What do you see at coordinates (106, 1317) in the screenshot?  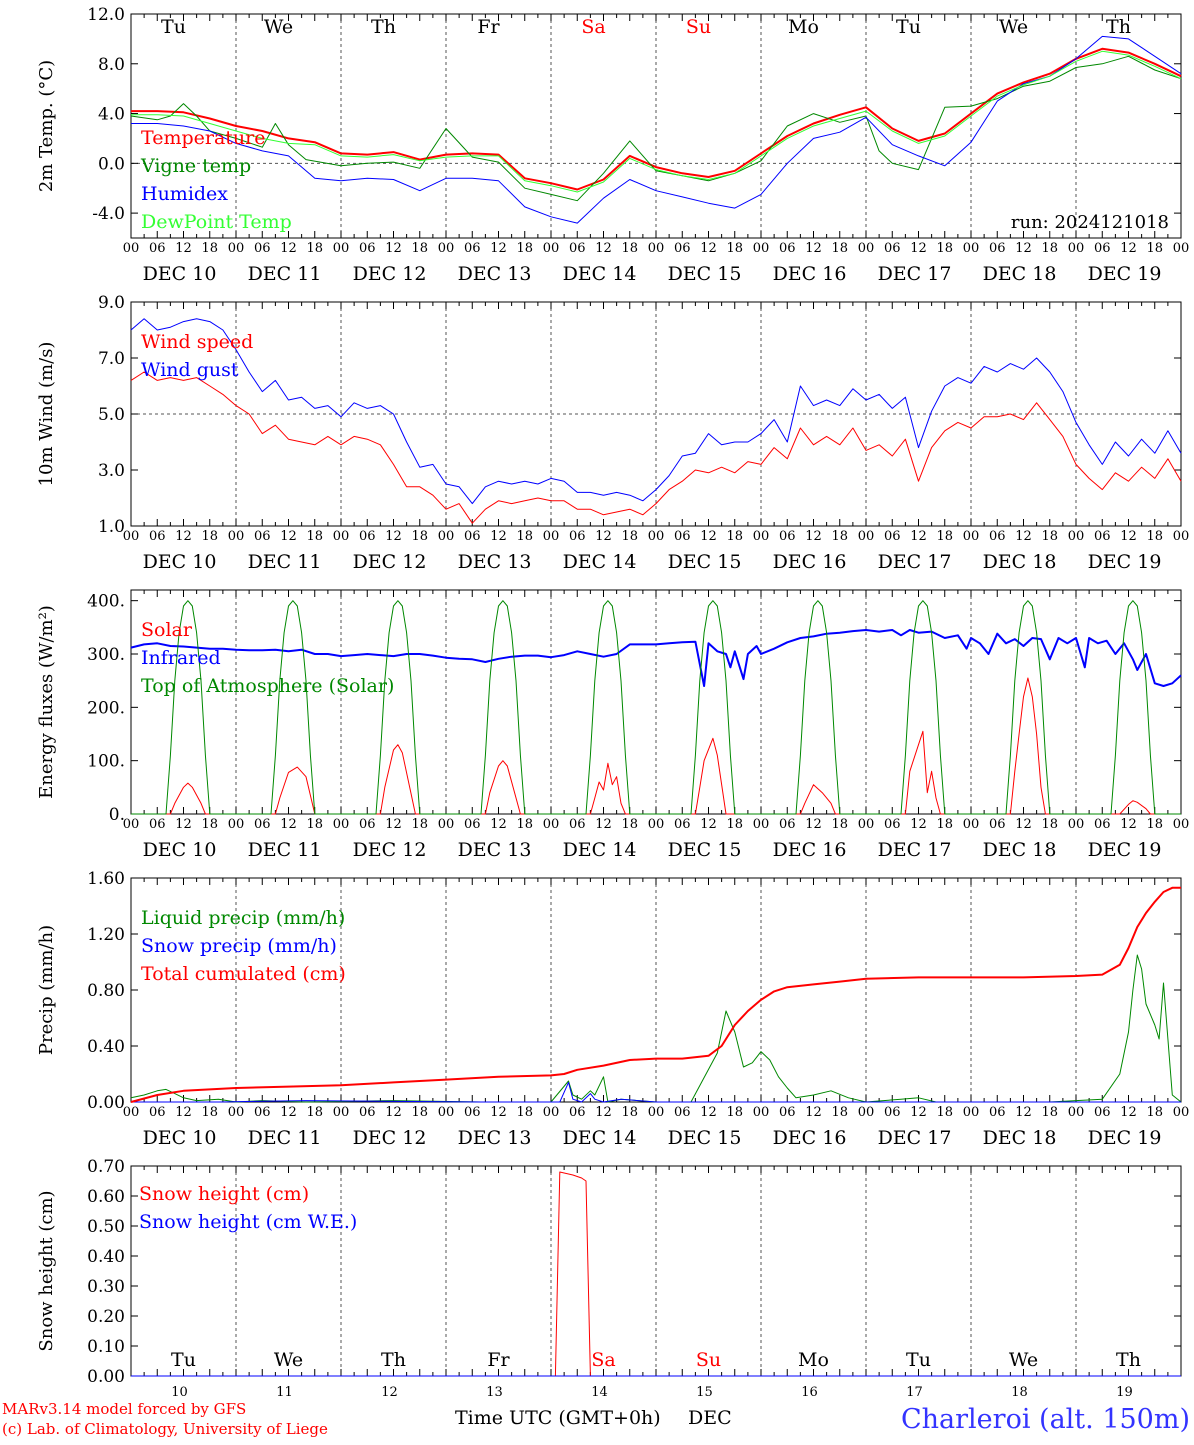 I see `y-tick-label: 0.20` at bounding box center [106, 1317].